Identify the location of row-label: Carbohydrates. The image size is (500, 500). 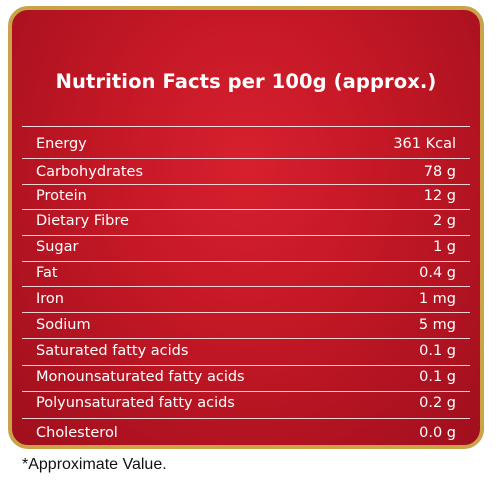
(90, 172).